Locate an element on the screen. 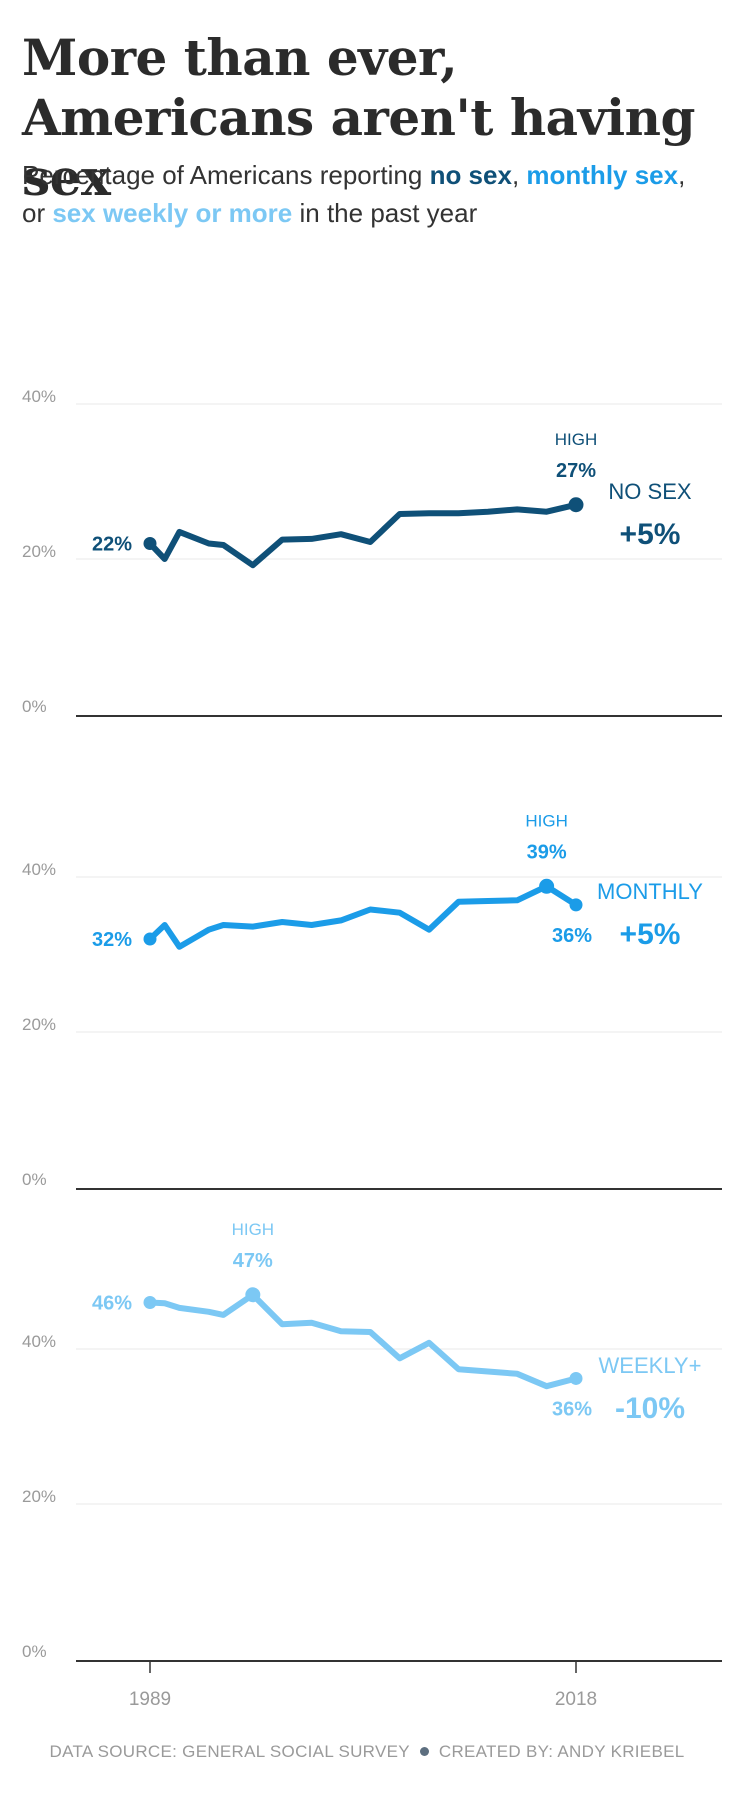 Image resolution: width=734 pixels, height=1800 pixels. data-source: DATA SOURCE: GENERAL SOCIAL SURVEY is located at coordinates (229, 1751).